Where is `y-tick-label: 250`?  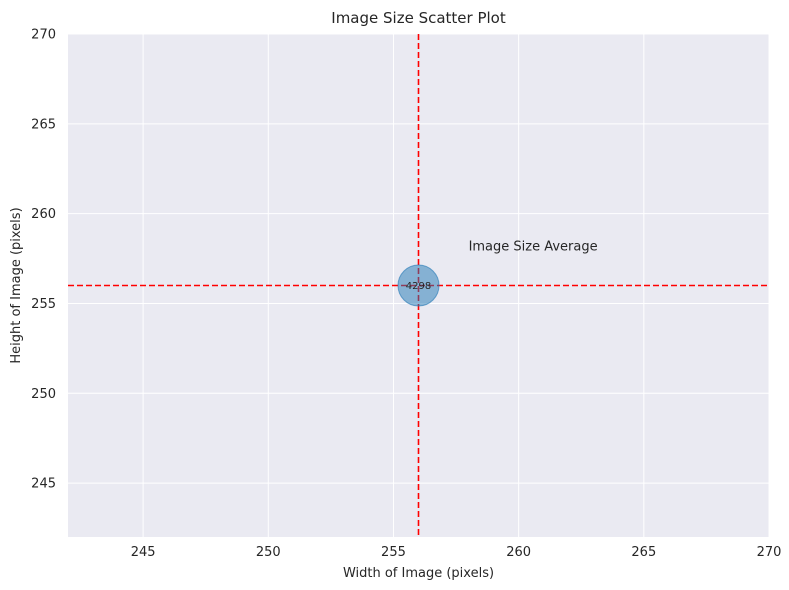
y-tick-label: 250 is located at coordinates (43, 394).